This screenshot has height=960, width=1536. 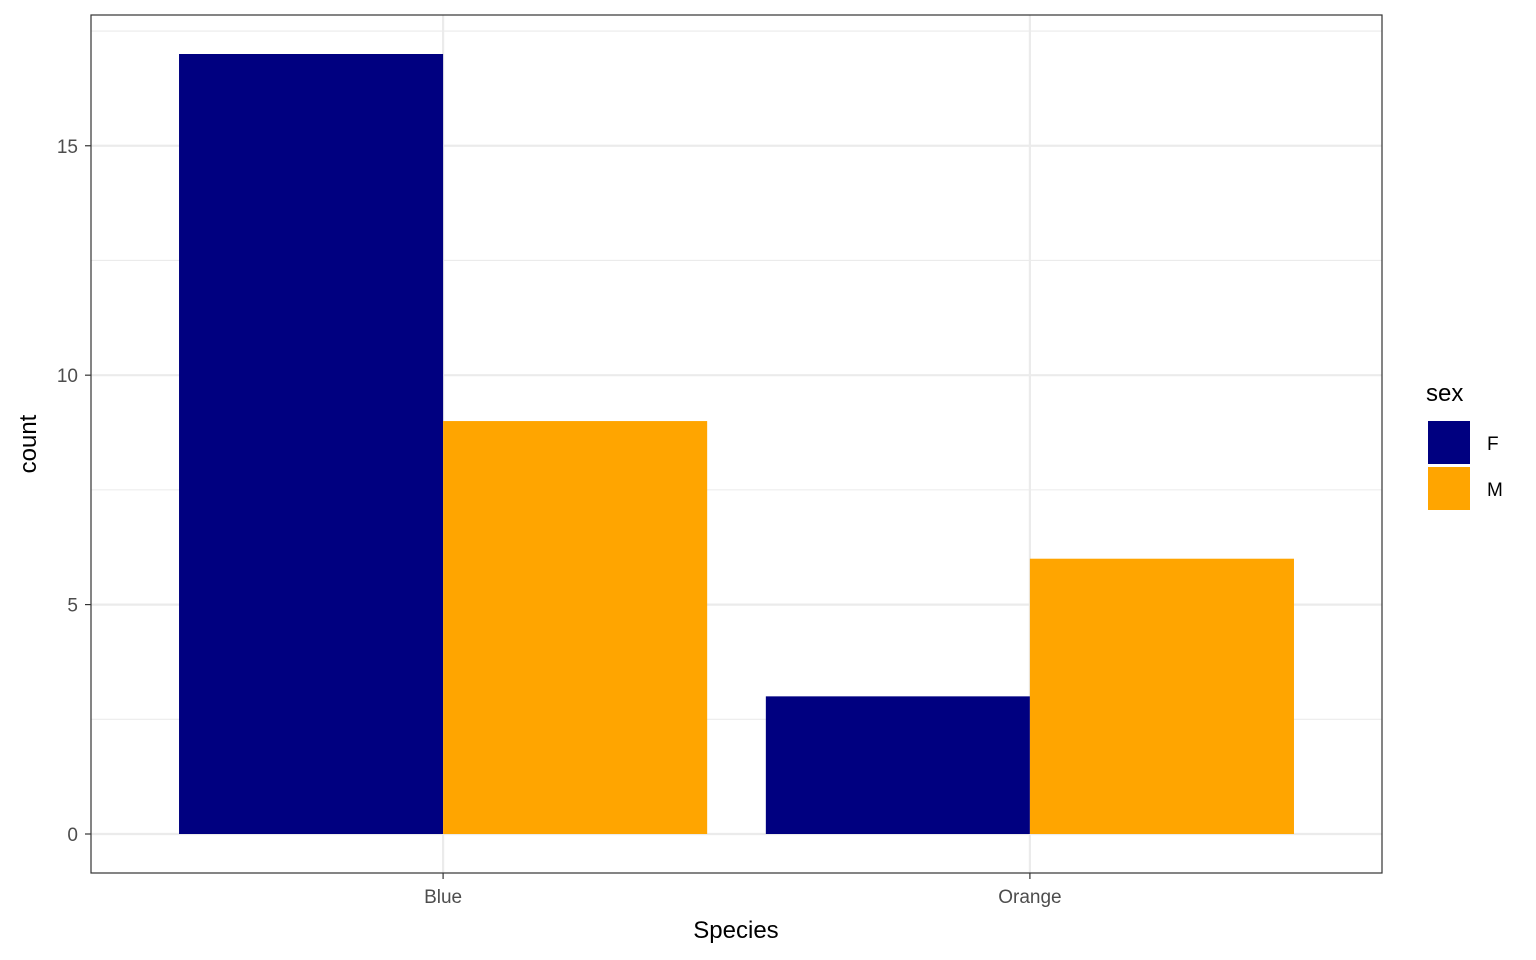 I want to click on x-axis-title: Species, so click(x=735, y=930).